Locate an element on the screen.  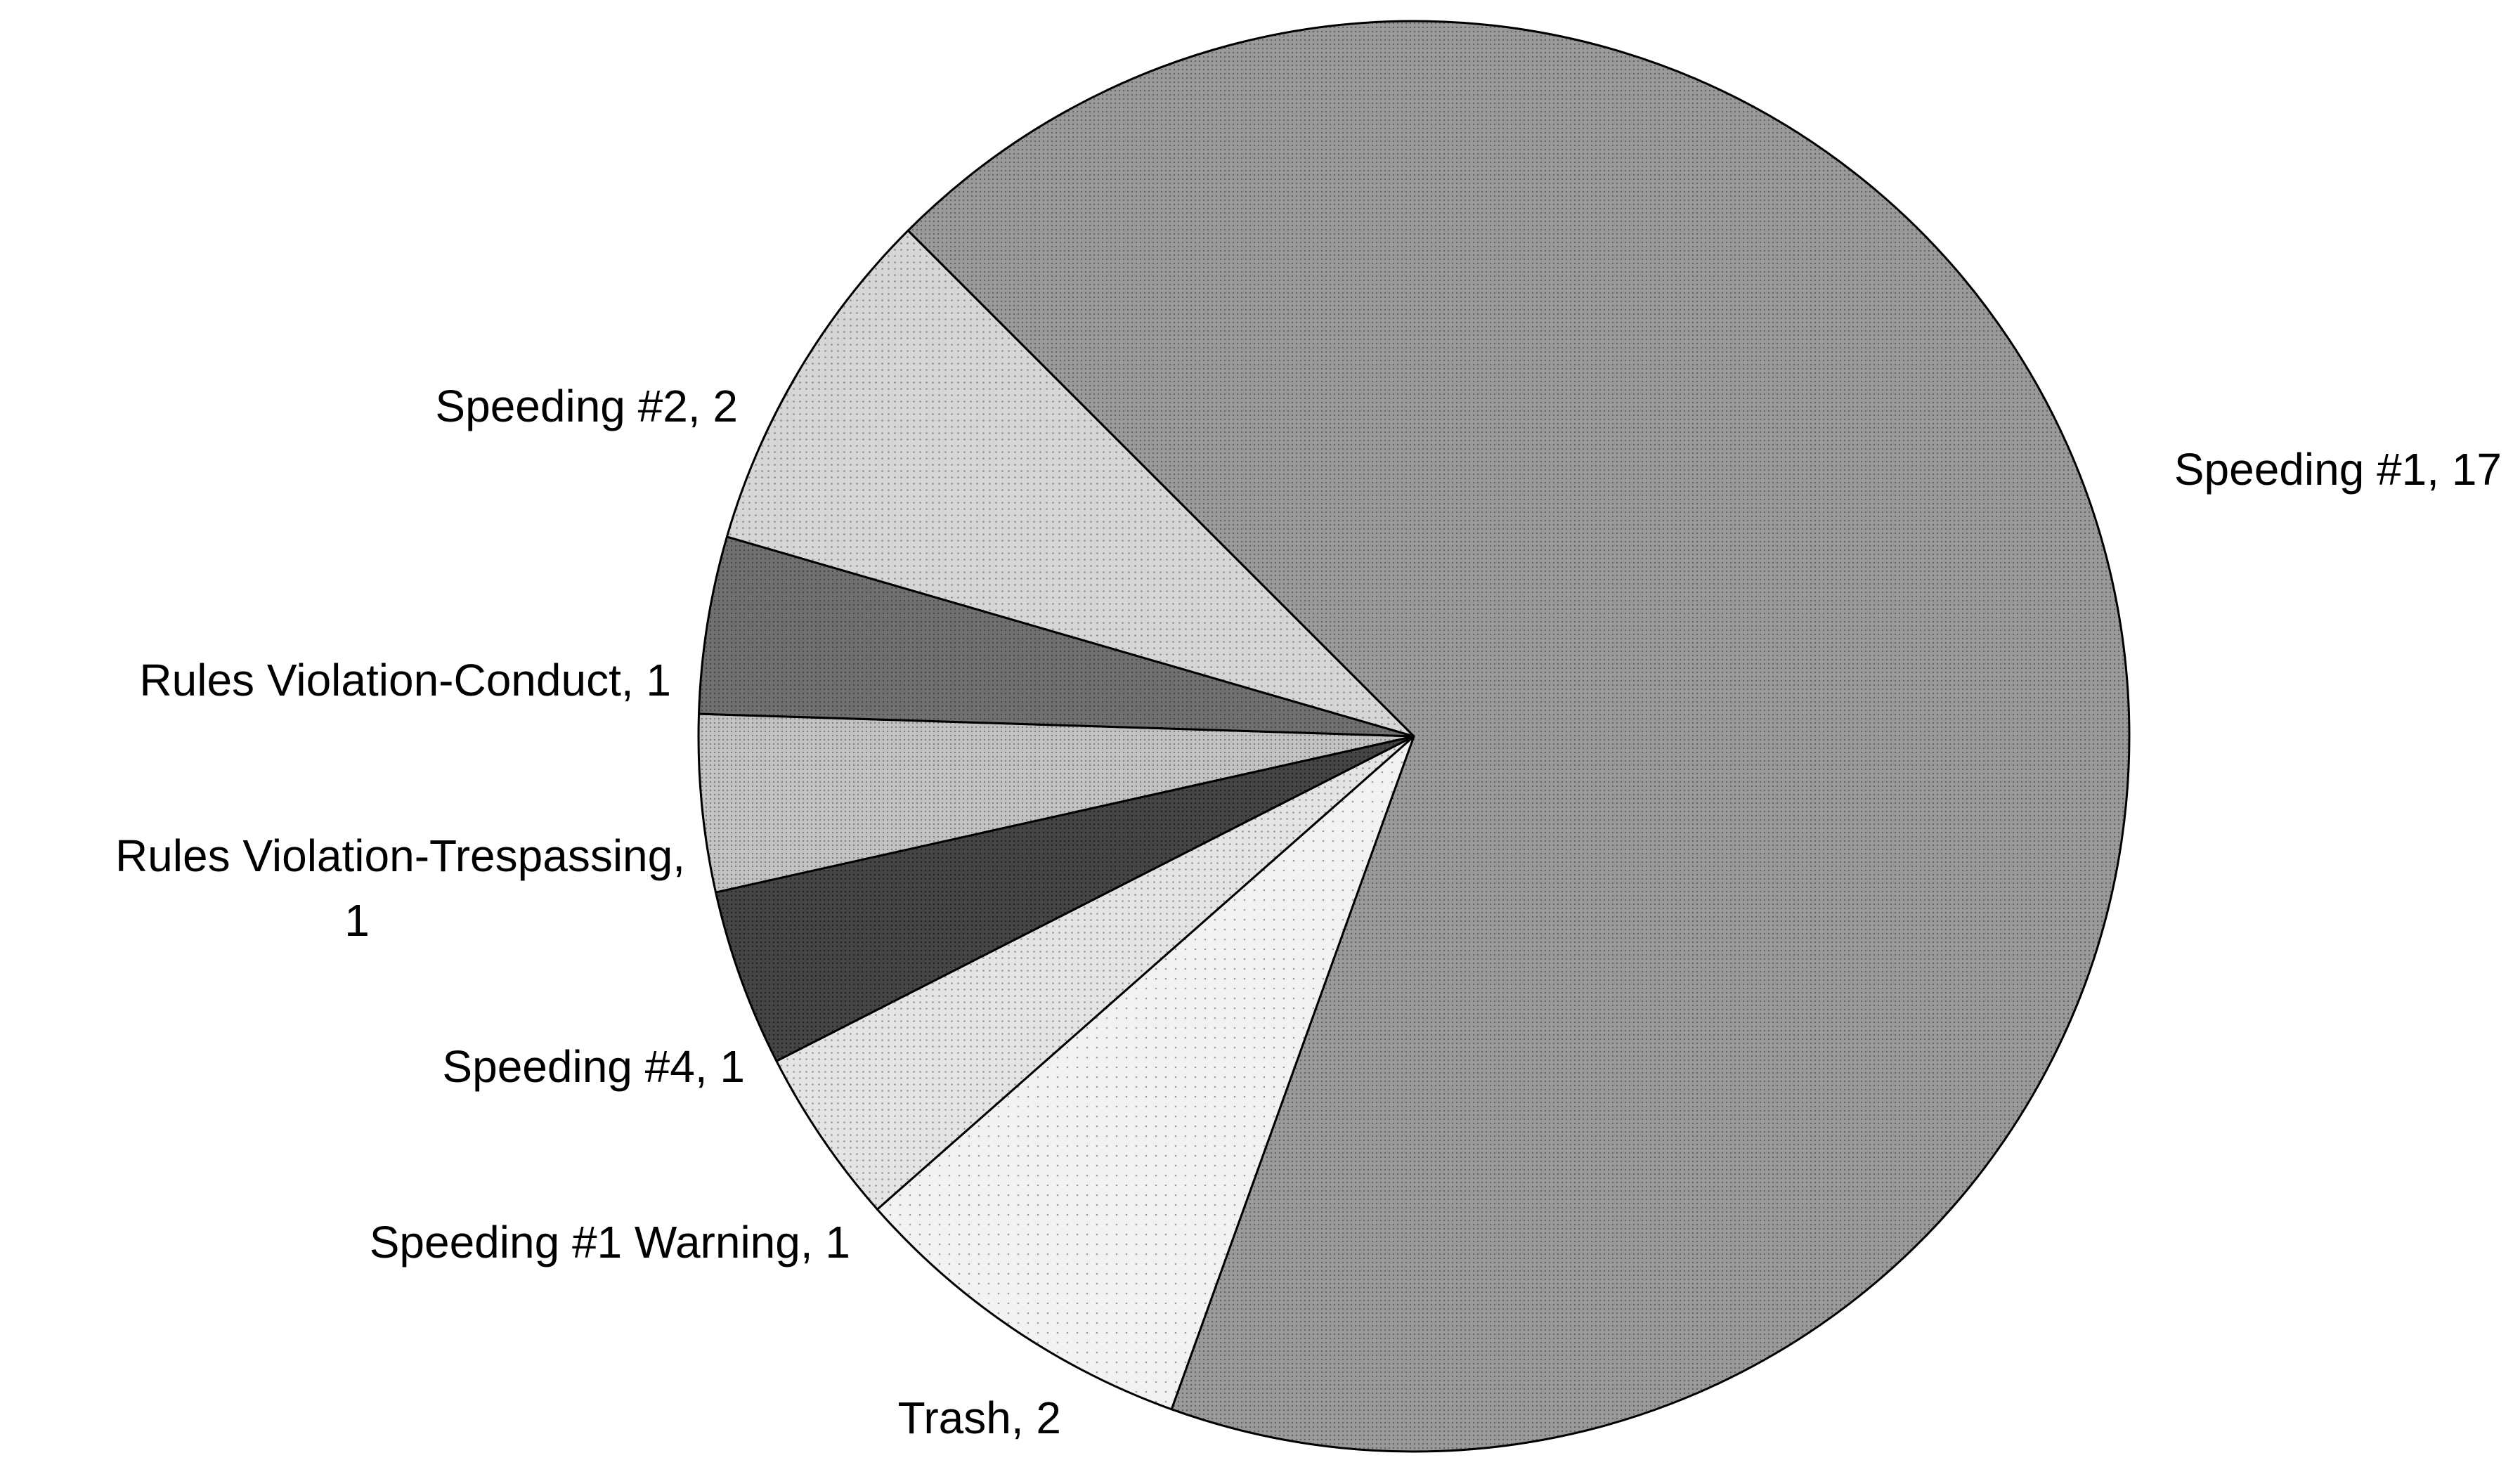
slice-label-rules-violation-trespassing: Rules Violation-Trespassing, is located at coordinates (400, 855).